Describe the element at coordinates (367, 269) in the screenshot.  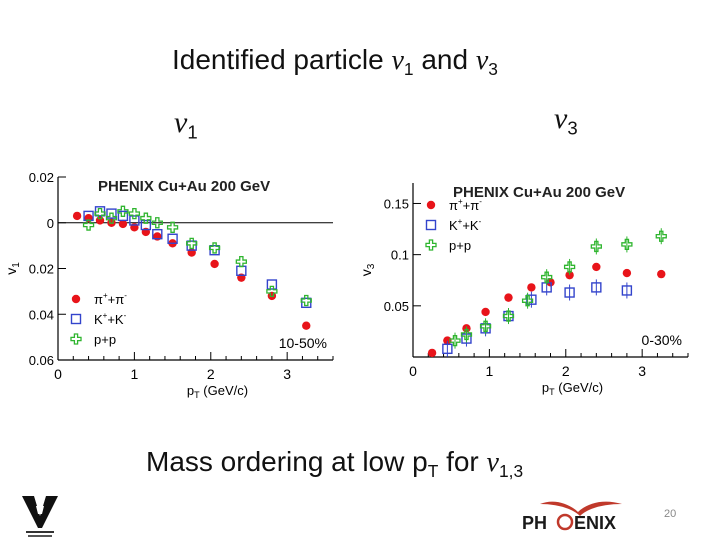
I see `y-axis-label: v3` at that location.